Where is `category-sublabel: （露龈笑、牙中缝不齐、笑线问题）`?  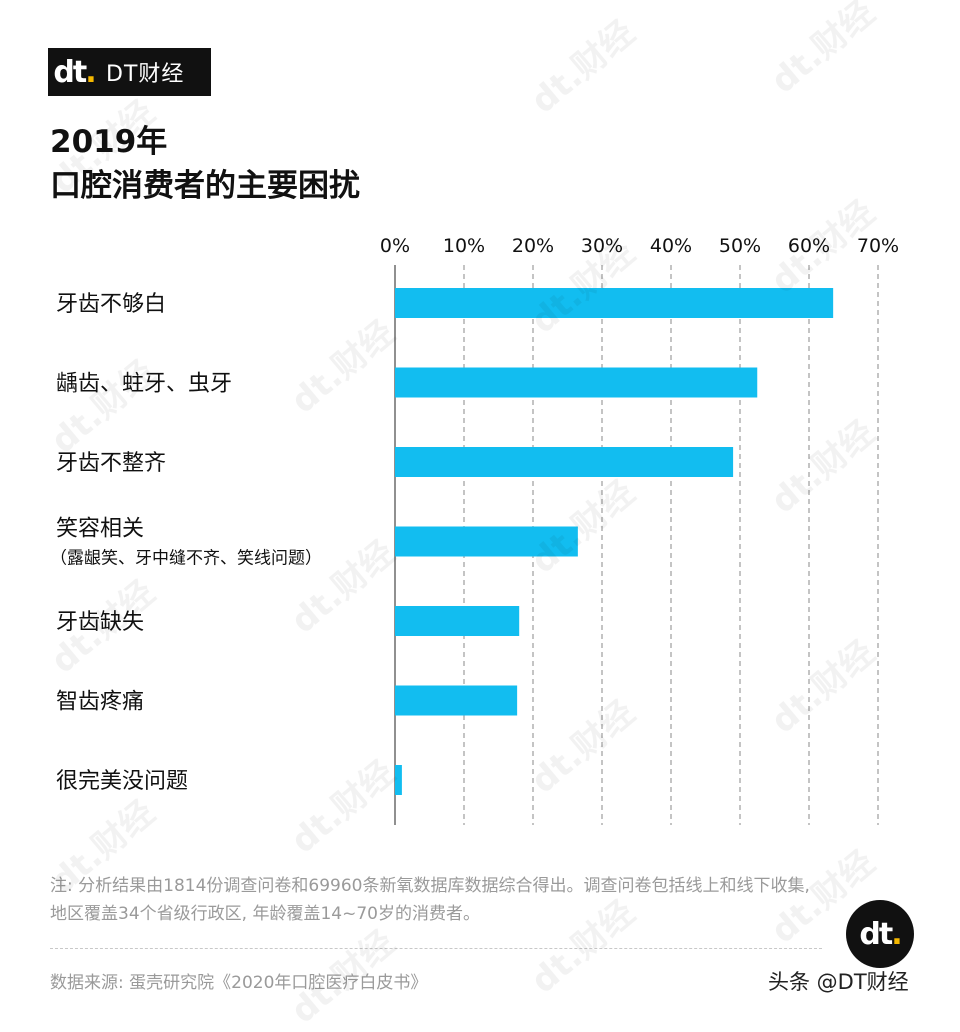
category-sublabel: （露龈笑、牙中缝不齐、笑线问题） is located at coordinates (186, 559).